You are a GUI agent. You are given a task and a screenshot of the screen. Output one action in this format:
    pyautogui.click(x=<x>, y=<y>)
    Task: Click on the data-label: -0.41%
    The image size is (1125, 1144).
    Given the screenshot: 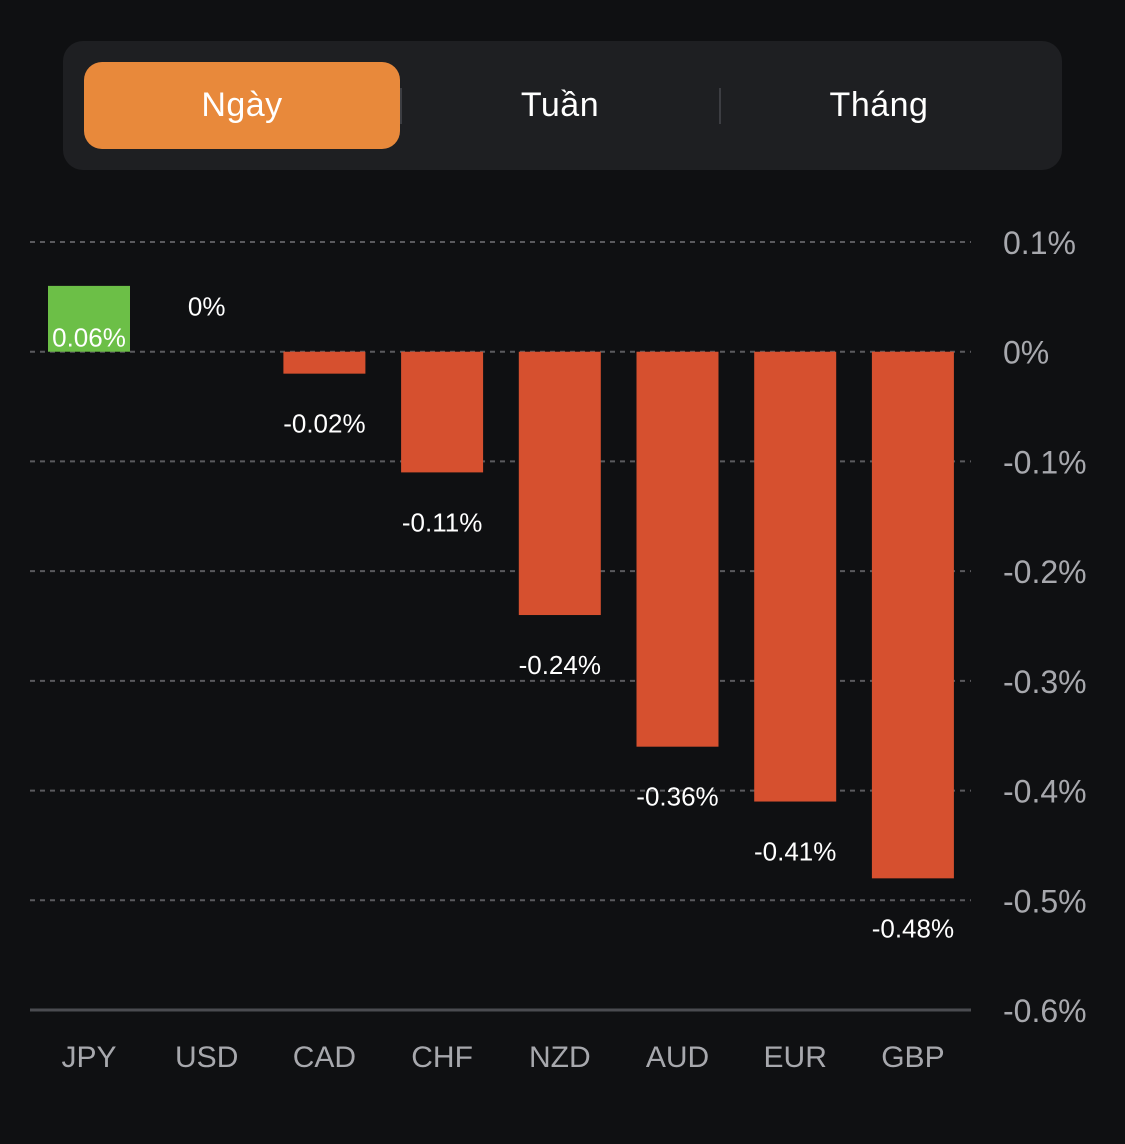 What is the action you would take?
    pyautogui.click(x=795, y=852)
    